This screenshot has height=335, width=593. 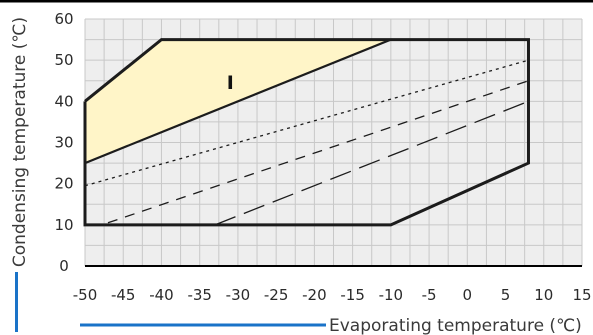 I want to click on x-tick-label: -50, so click(x=85, y=295).